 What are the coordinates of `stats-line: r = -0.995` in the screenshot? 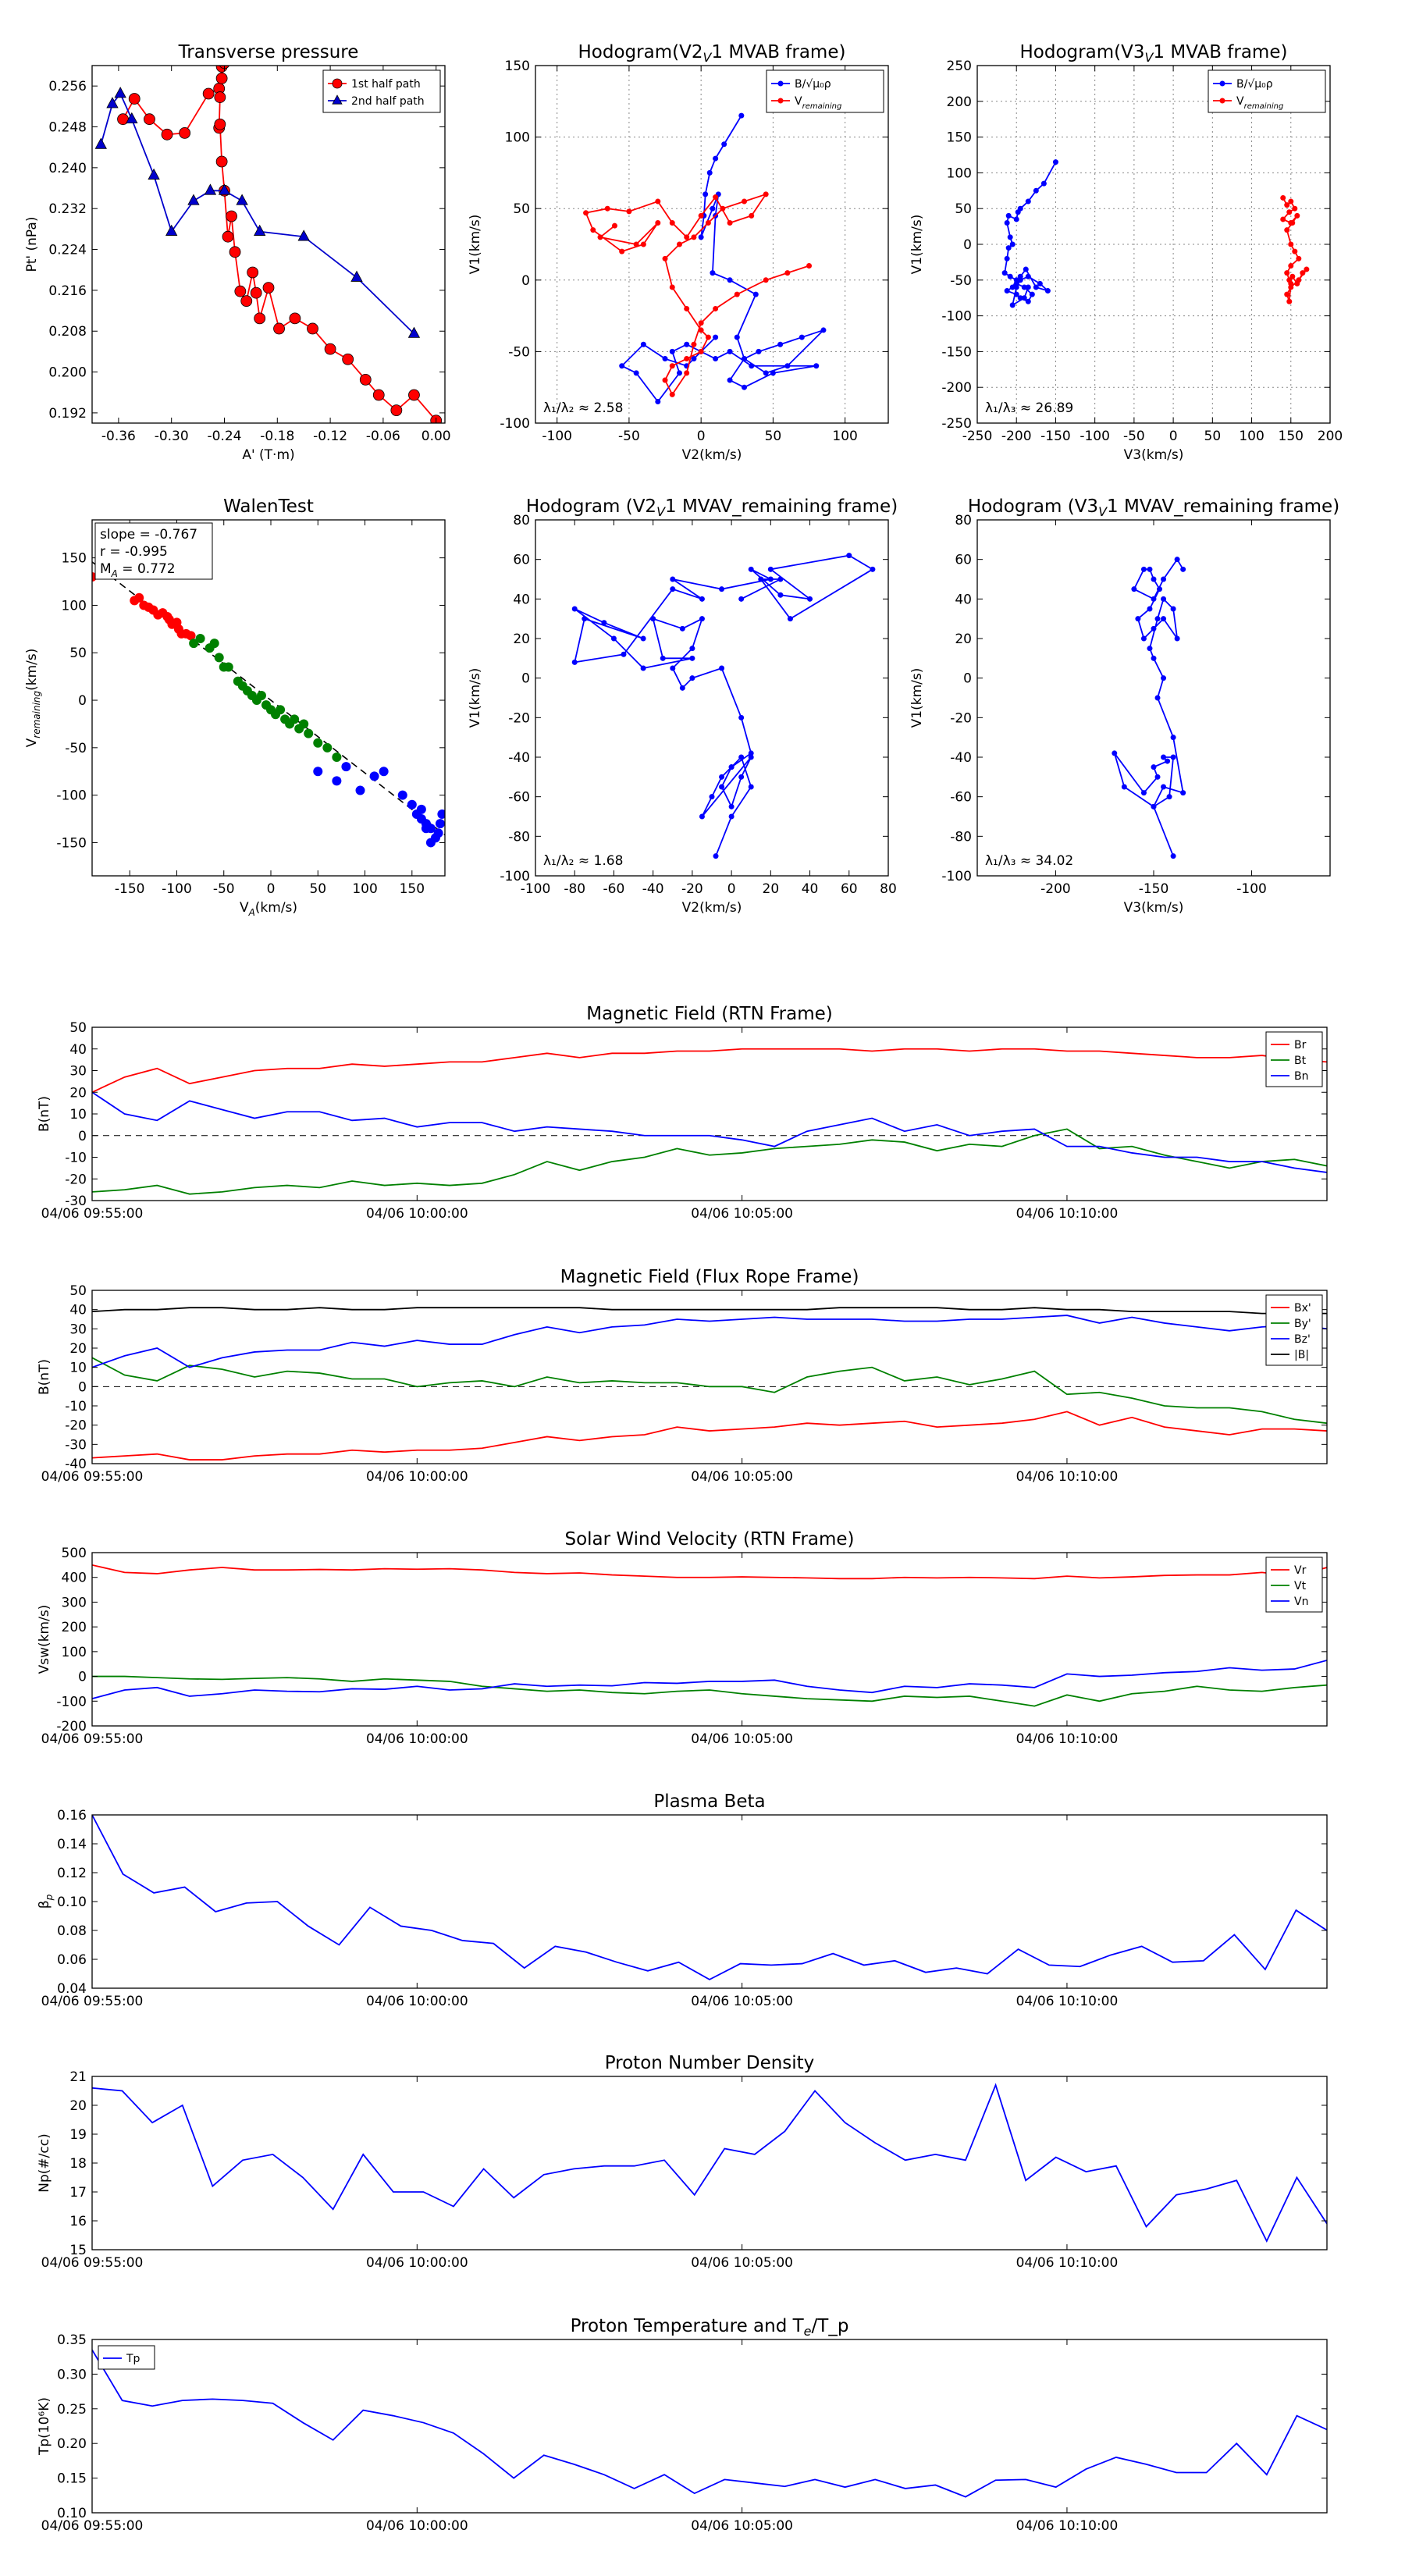 It's located at (134, 552).